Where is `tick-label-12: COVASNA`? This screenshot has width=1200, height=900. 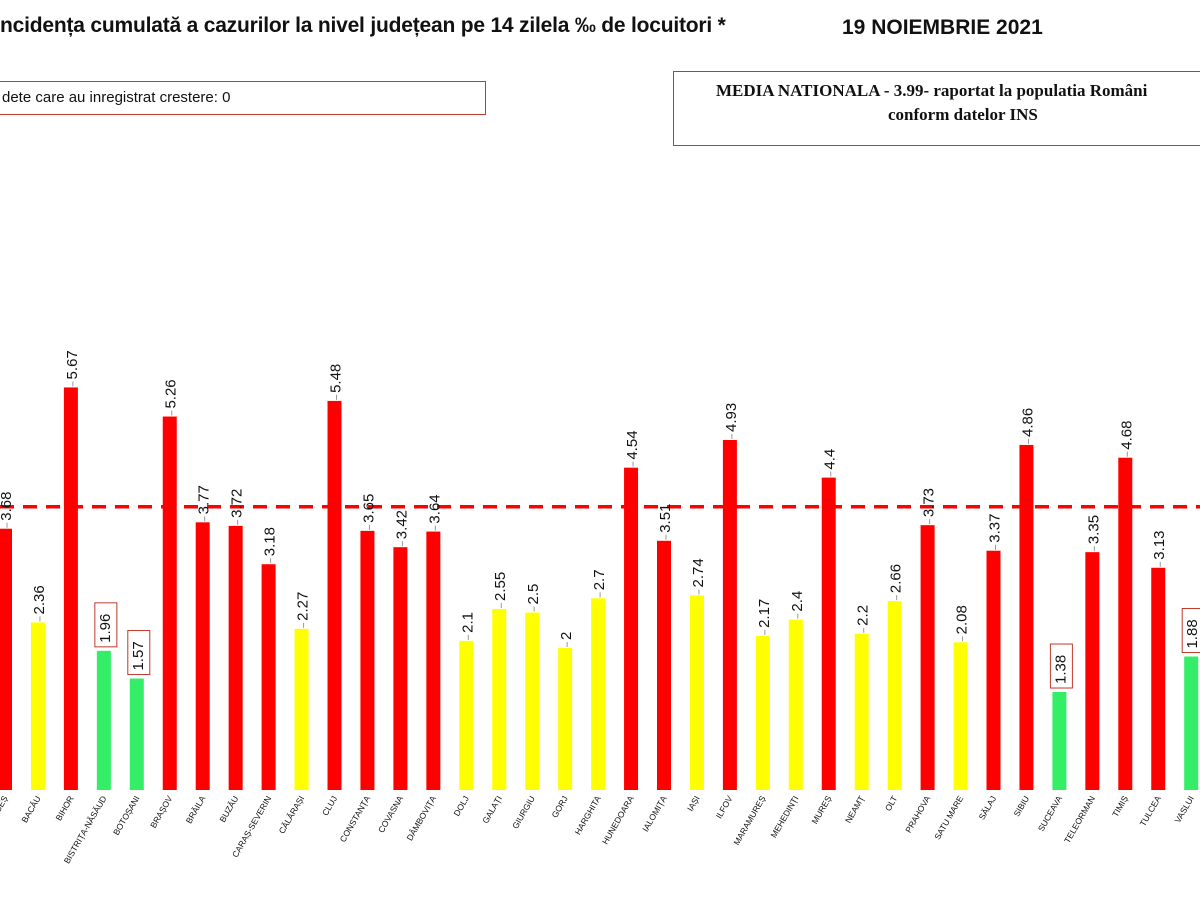 tick-label-12: COVASNA is located at coordinates (390, 814).